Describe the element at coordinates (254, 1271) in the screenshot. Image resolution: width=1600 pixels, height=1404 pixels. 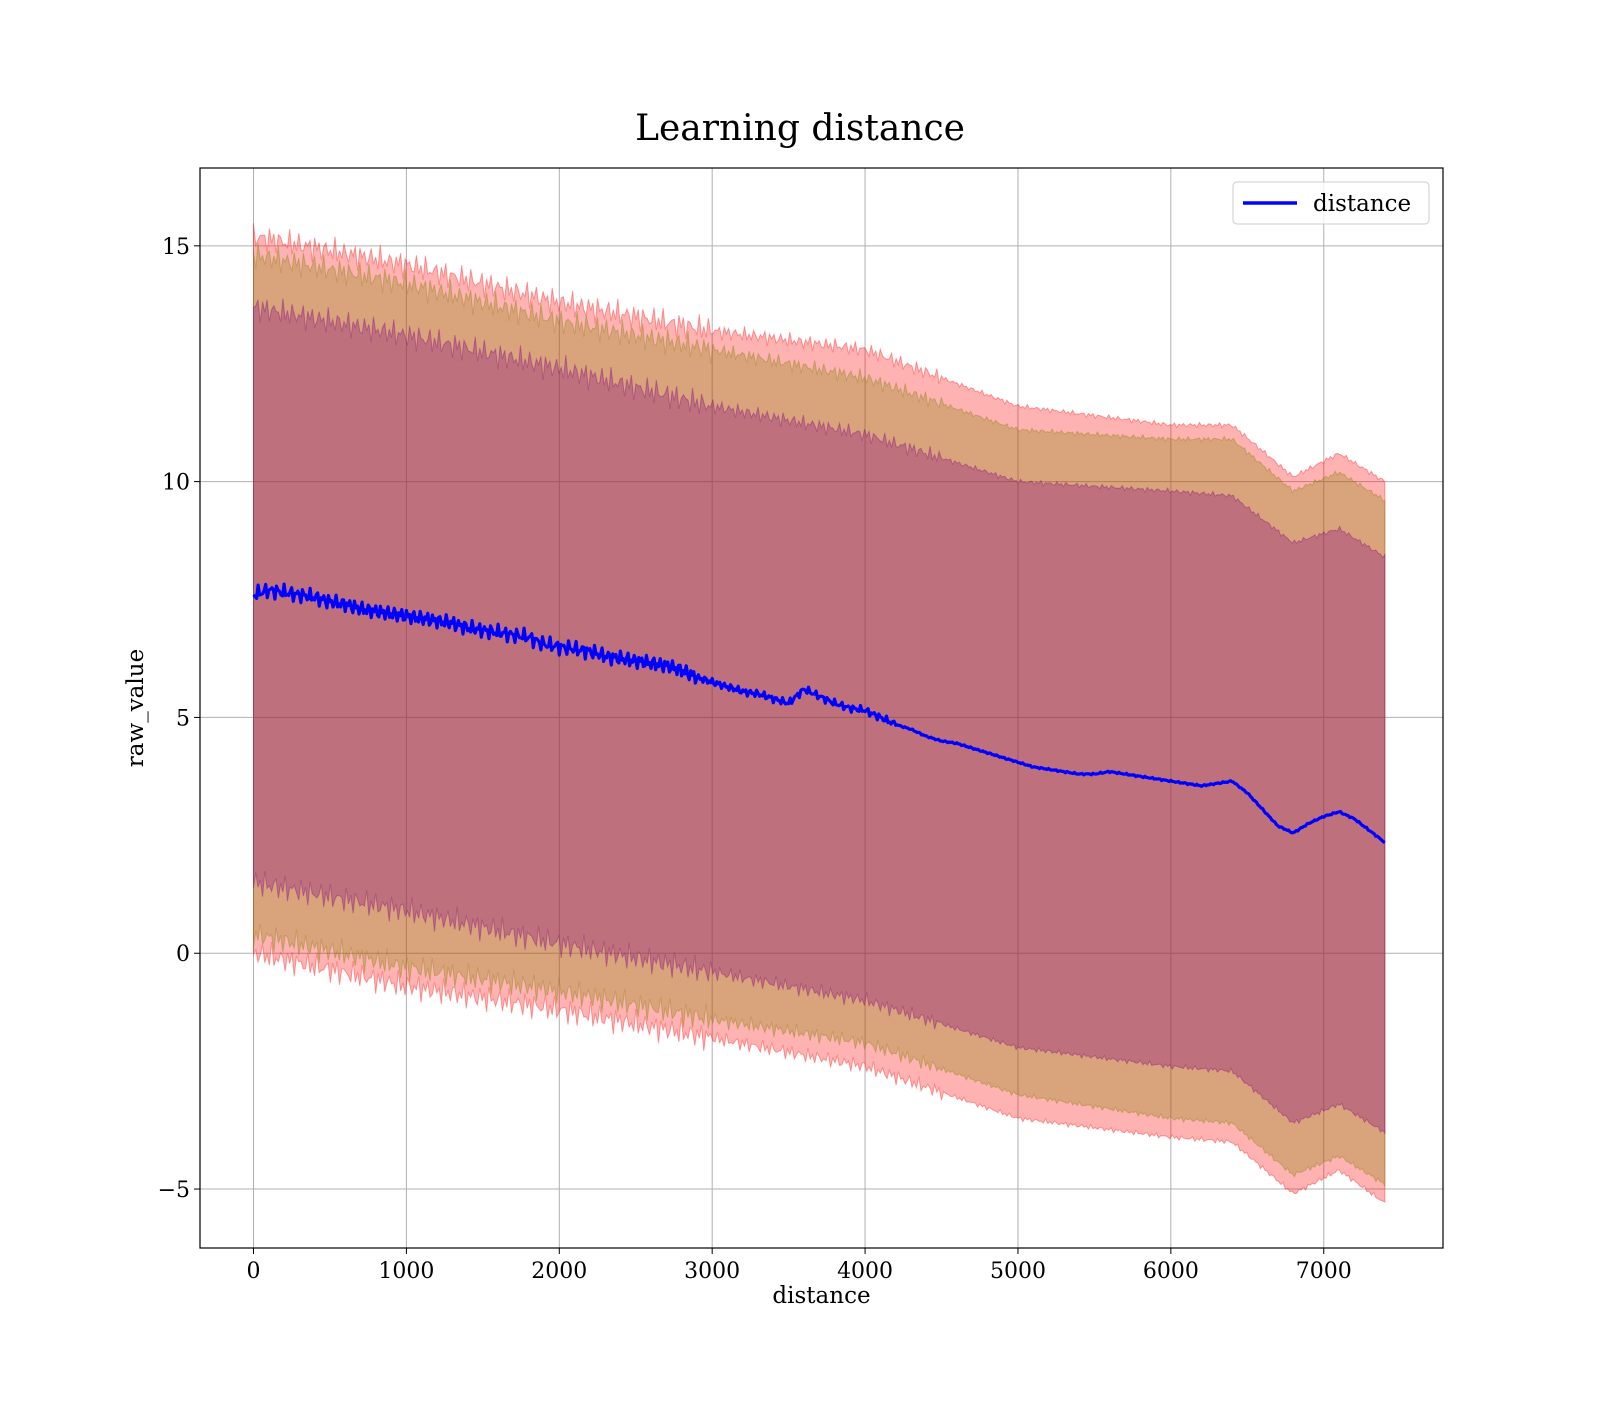
I see `x-tick-label: 0` at that location.